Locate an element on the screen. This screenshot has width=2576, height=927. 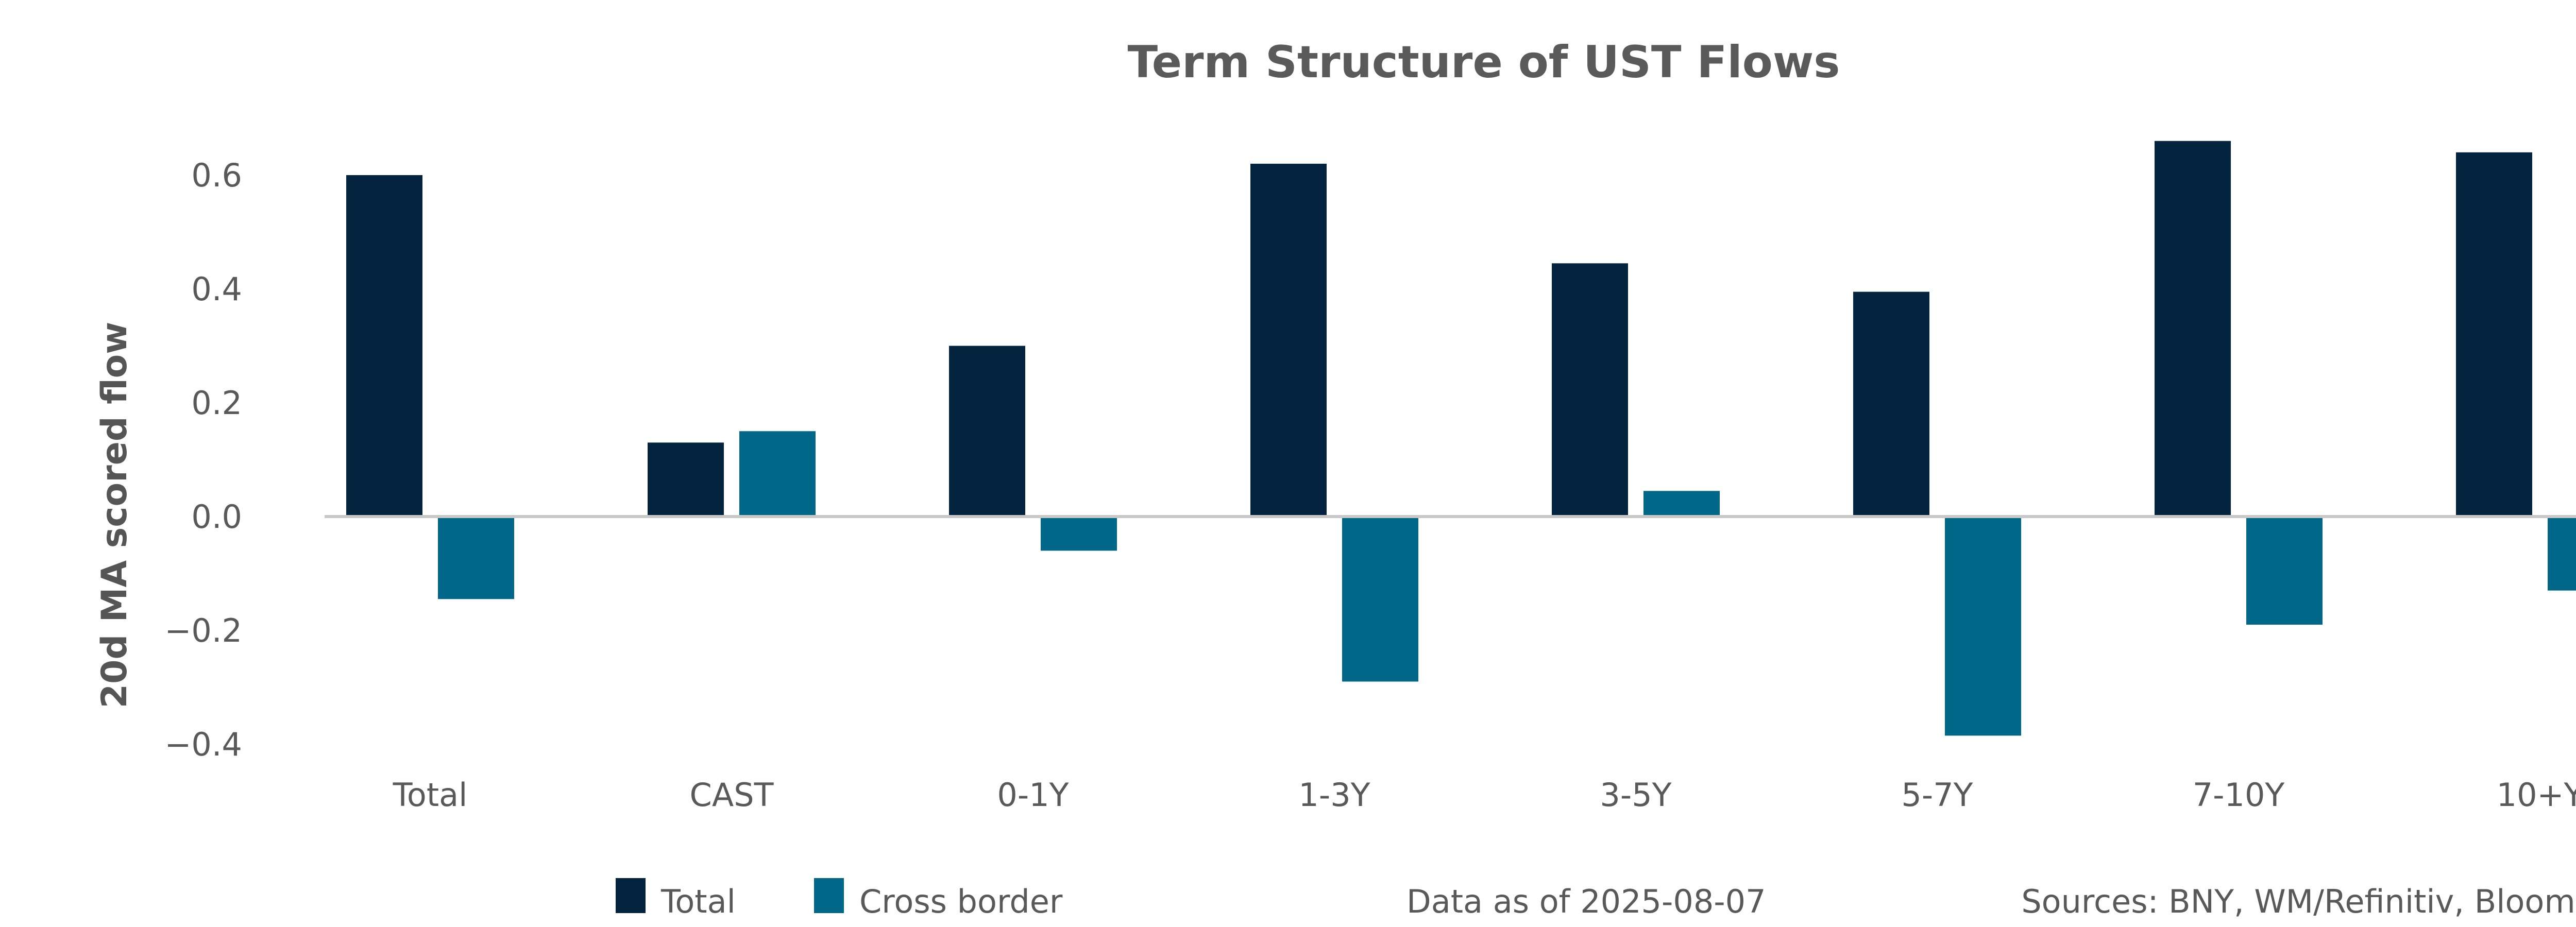
y-tick-label: 0.2 is located at coordinates (216, 403).